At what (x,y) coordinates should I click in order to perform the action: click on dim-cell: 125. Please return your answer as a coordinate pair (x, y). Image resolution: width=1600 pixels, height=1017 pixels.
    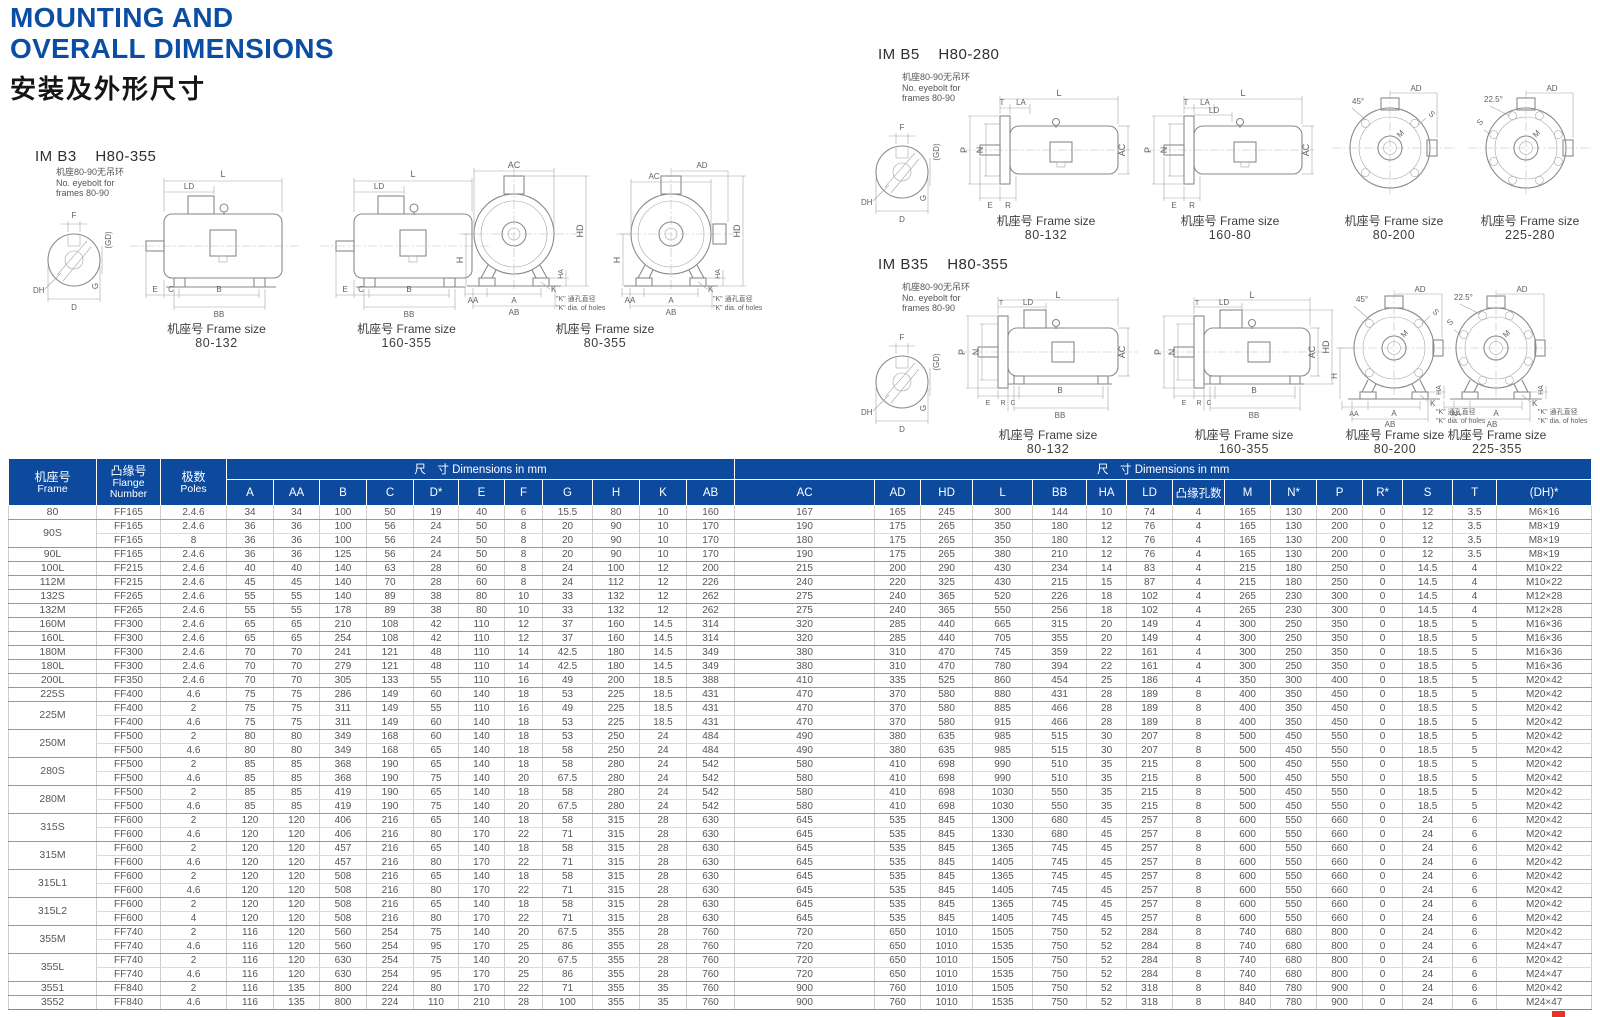
    Looking at the image, I should click on (343, 554).